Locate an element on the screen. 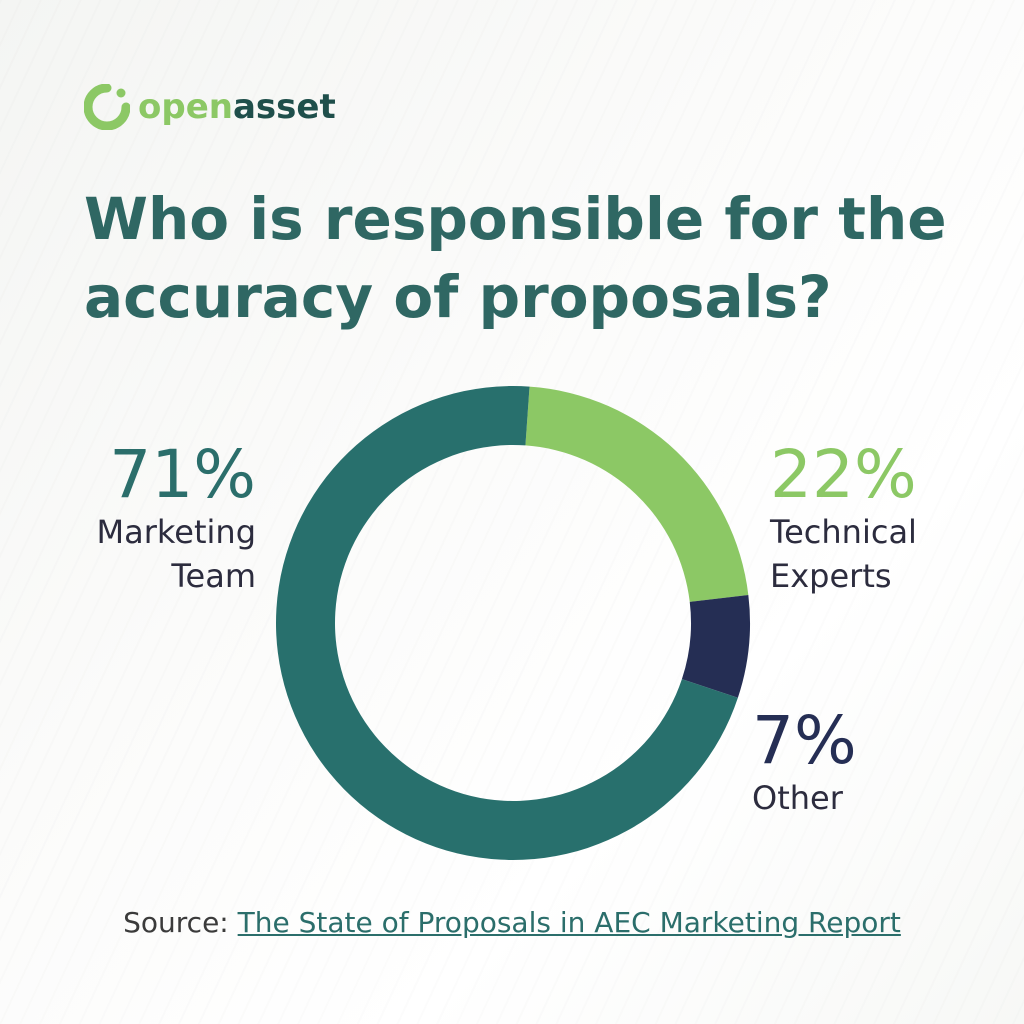 The width and height of the screenshot is (1024, 1024). source-prefix: Source: is located at coordinates (180, 922).